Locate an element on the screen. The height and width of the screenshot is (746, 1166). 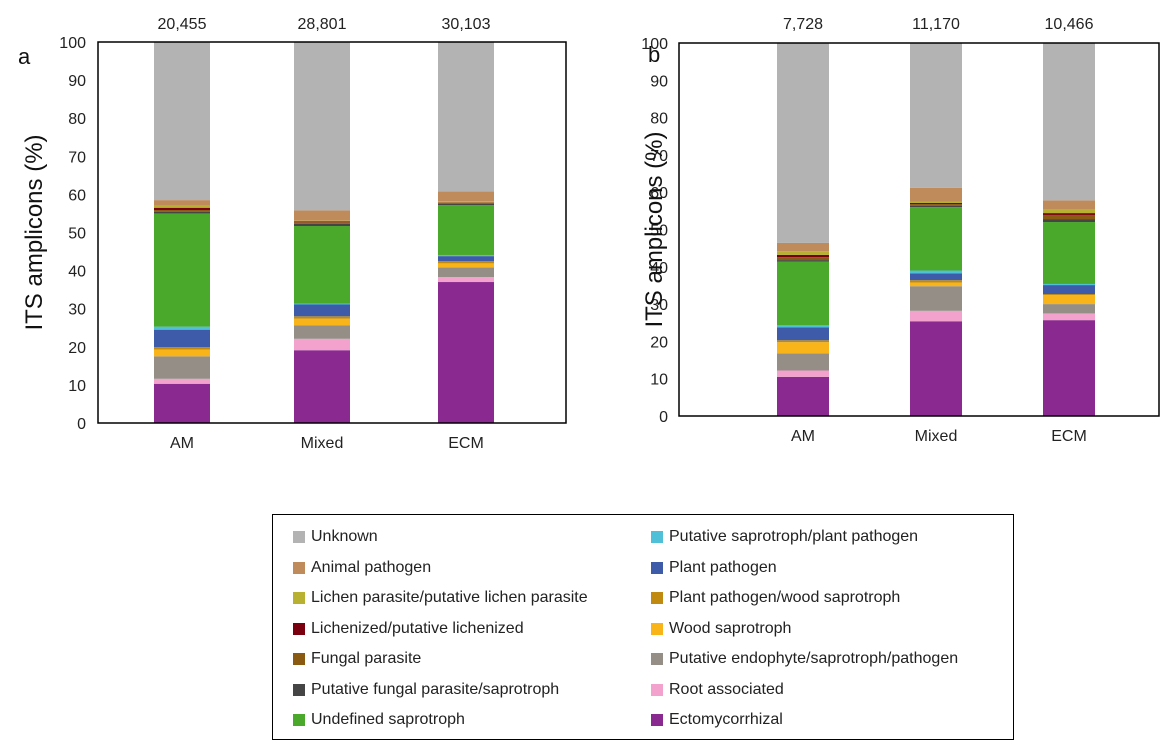
bar-segment-mixed-root-associated is located at coordinates (936, 316).